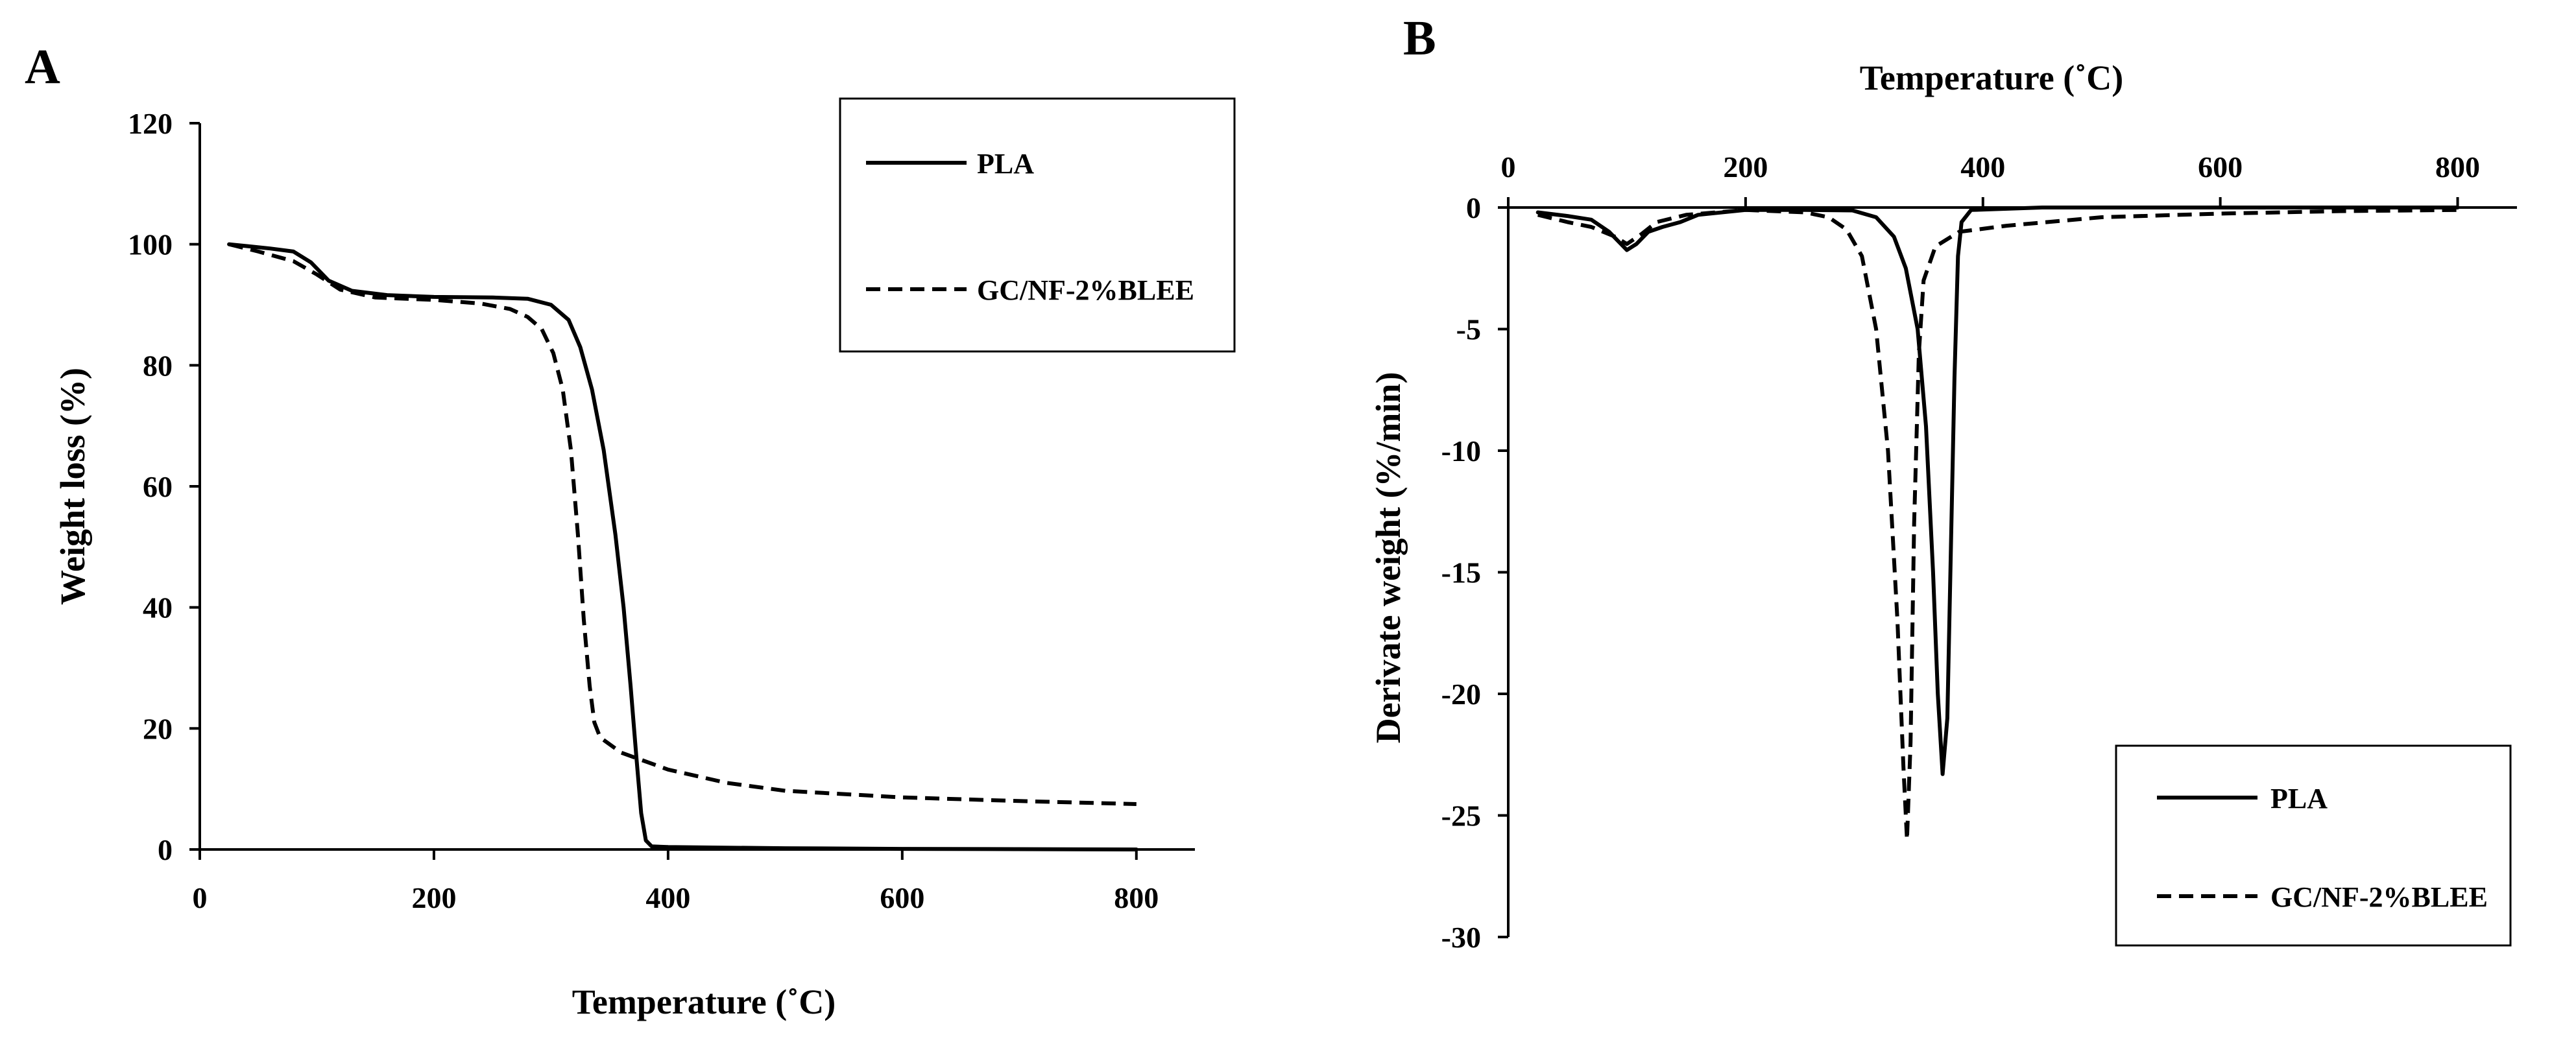 The height and width of the screenshot is (1044, 2576). I want to click on panel-b-y-tick-label: 0, so click(1473, 207).